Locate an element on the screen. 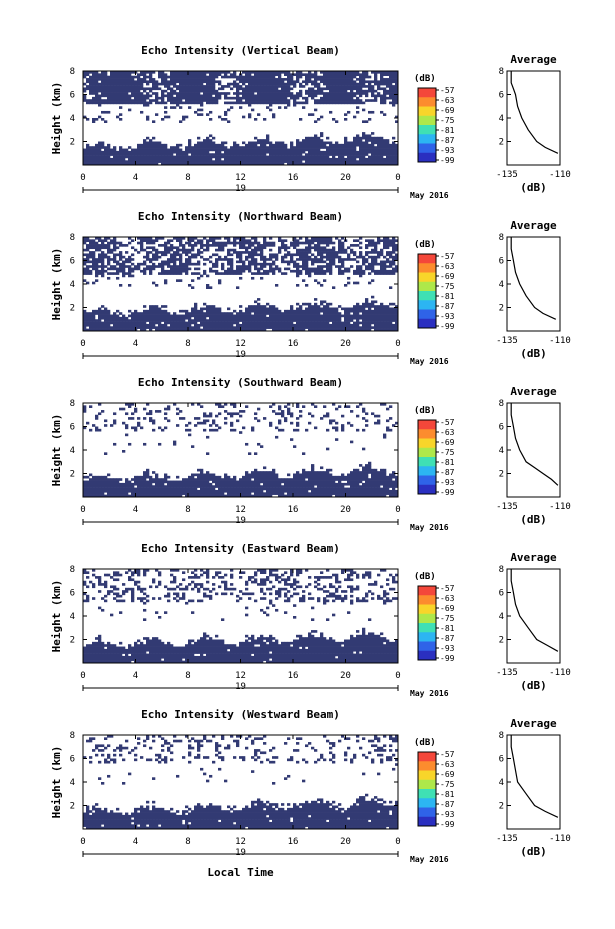 This screenshot has height=929, width=615. avg-x-tick-label: -135 is located at coordinates (507, 175).